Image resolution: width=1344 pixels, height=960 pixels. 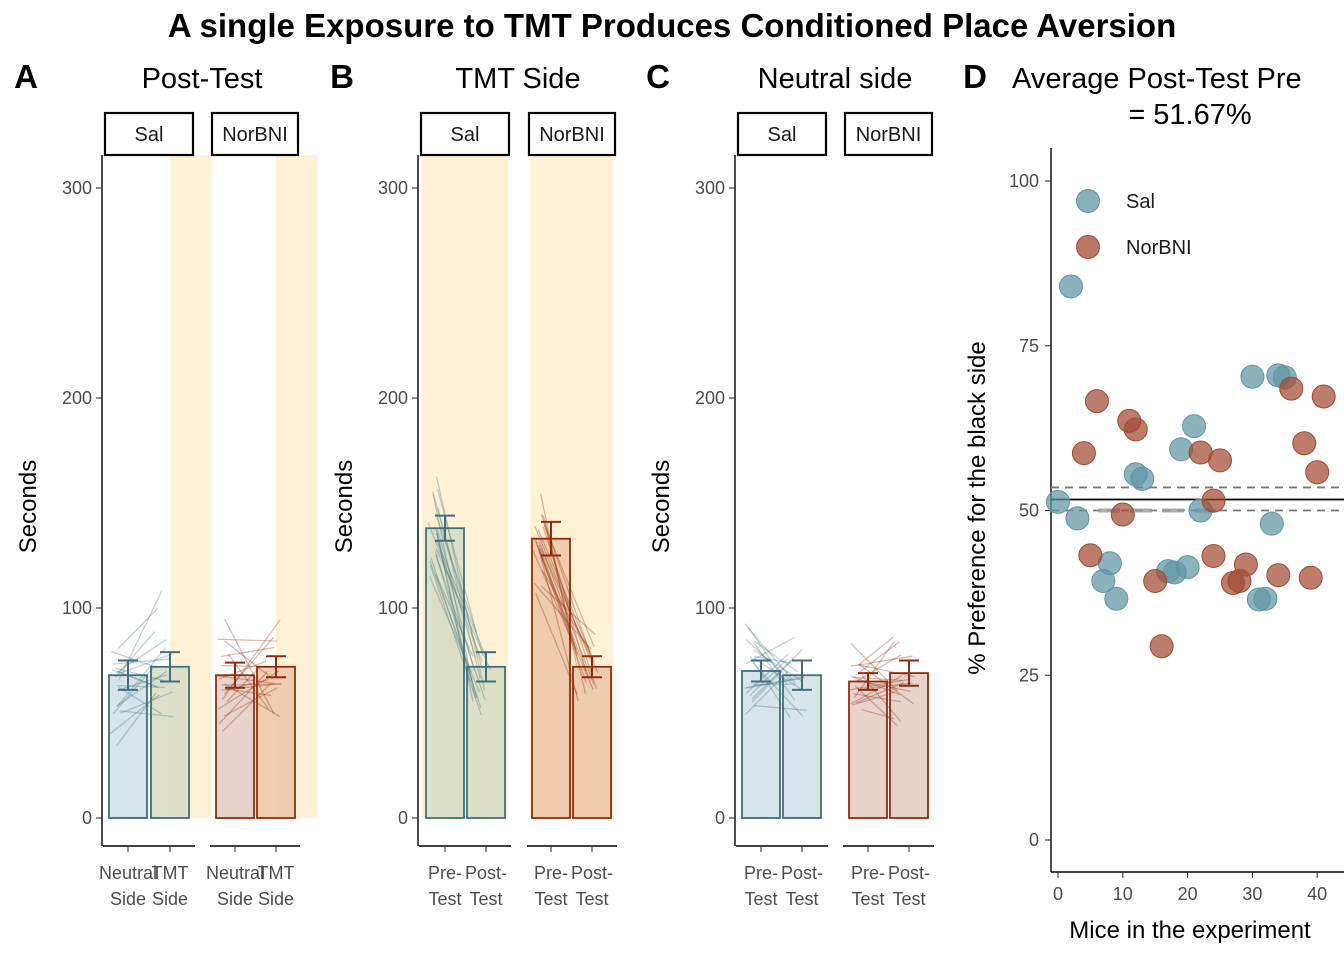 What do you see at coordinates (170, 873) in the screenshot?
I see `x-tick-label: TMT` at bounding box center [170, 873].